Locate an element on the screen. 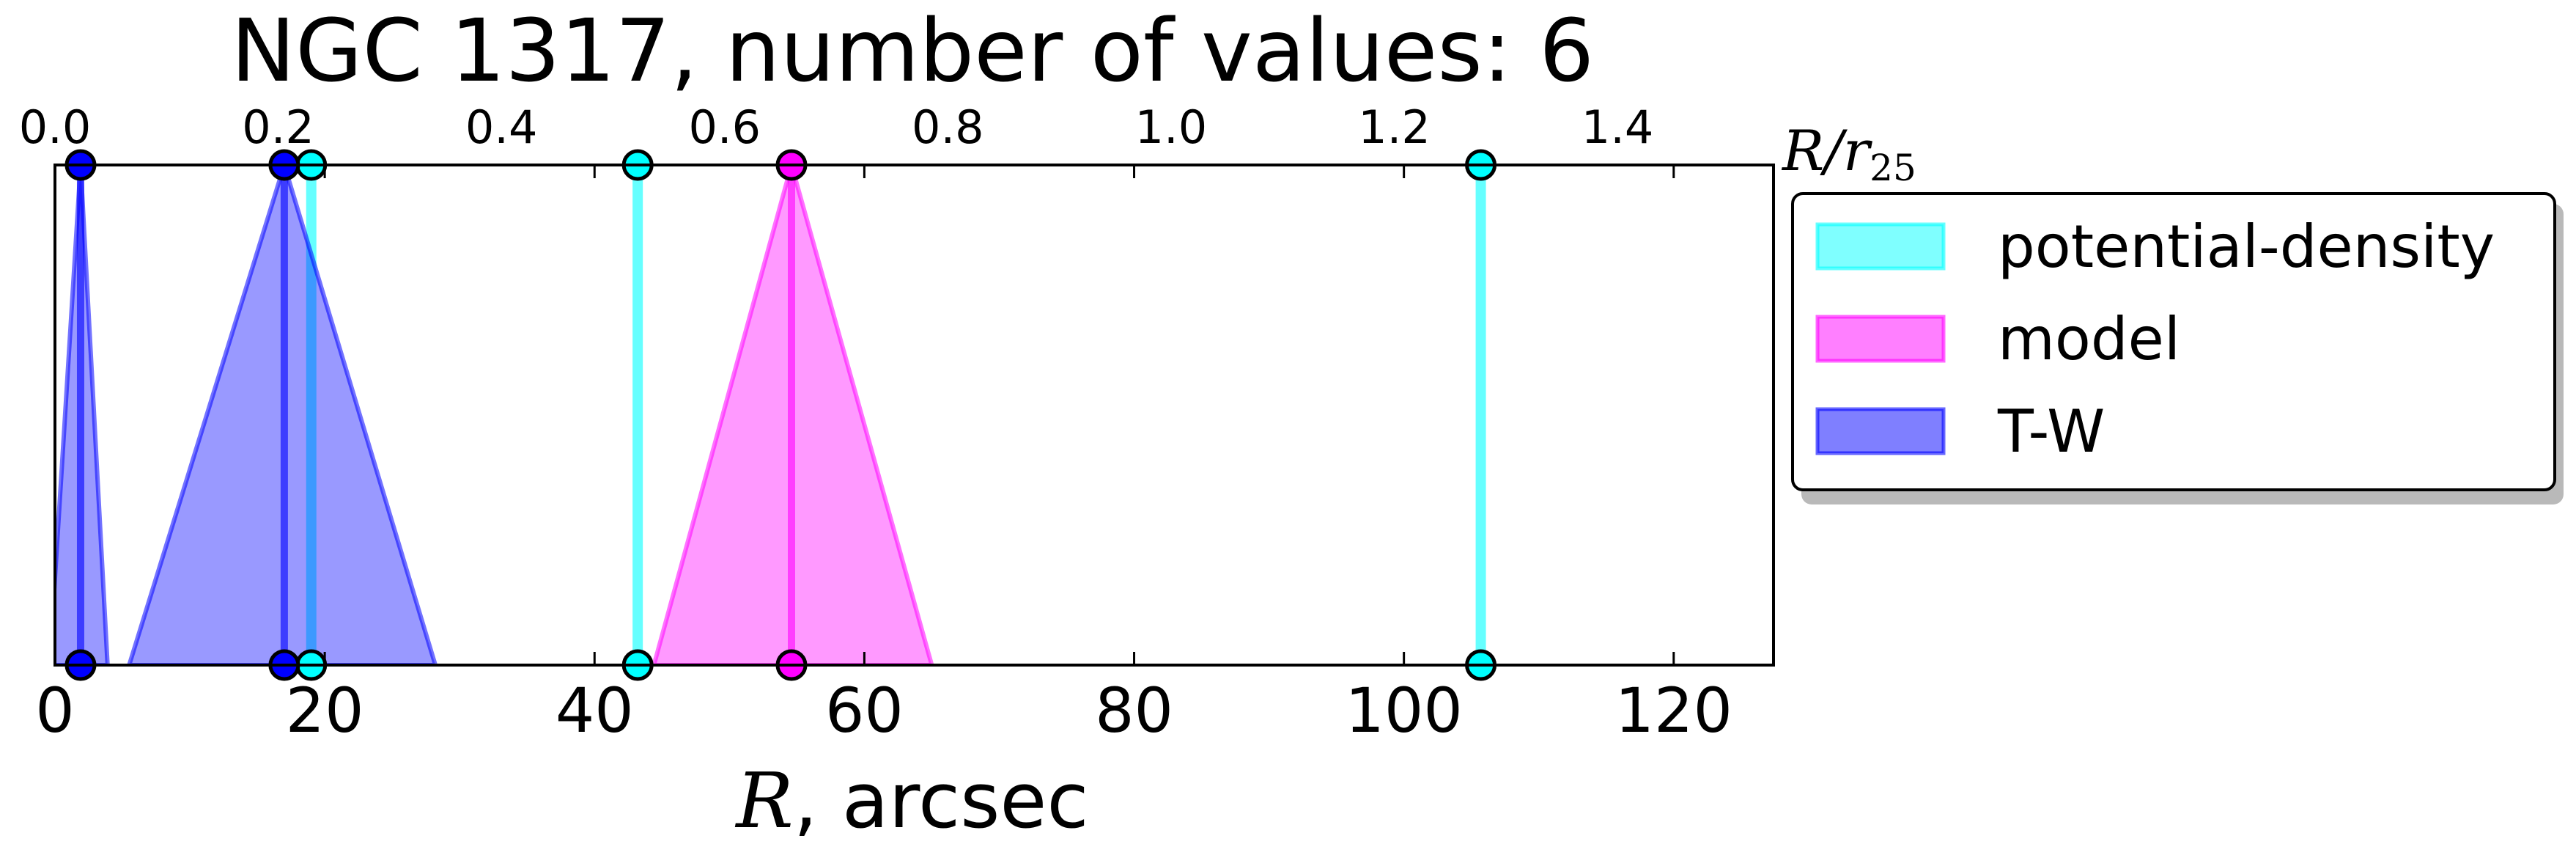 This screenshot has height=855, width=2576. top-tick-label-2: 0.4 is located at coordinates (501, 127).